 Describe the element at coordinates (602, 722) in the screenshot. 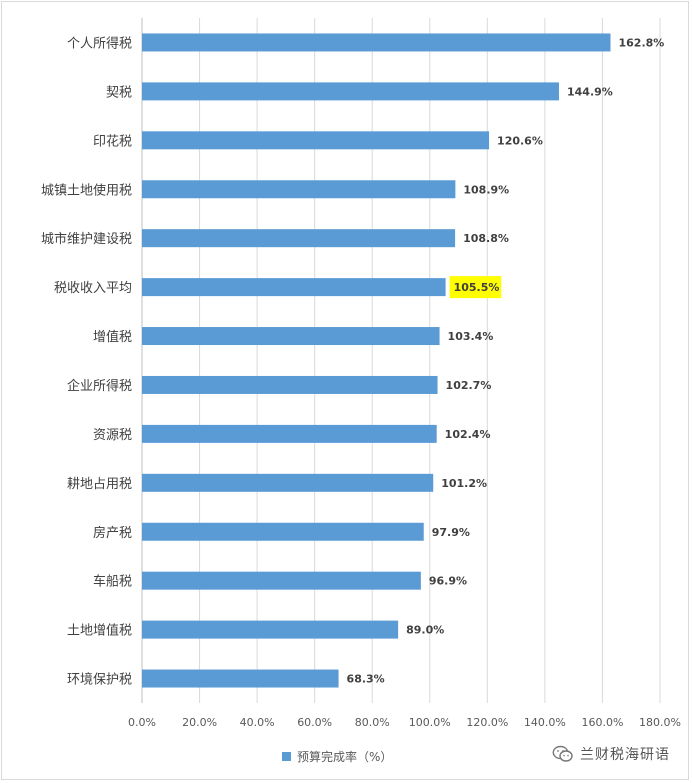

I see `x-tick-label: 160.0%` at that location.